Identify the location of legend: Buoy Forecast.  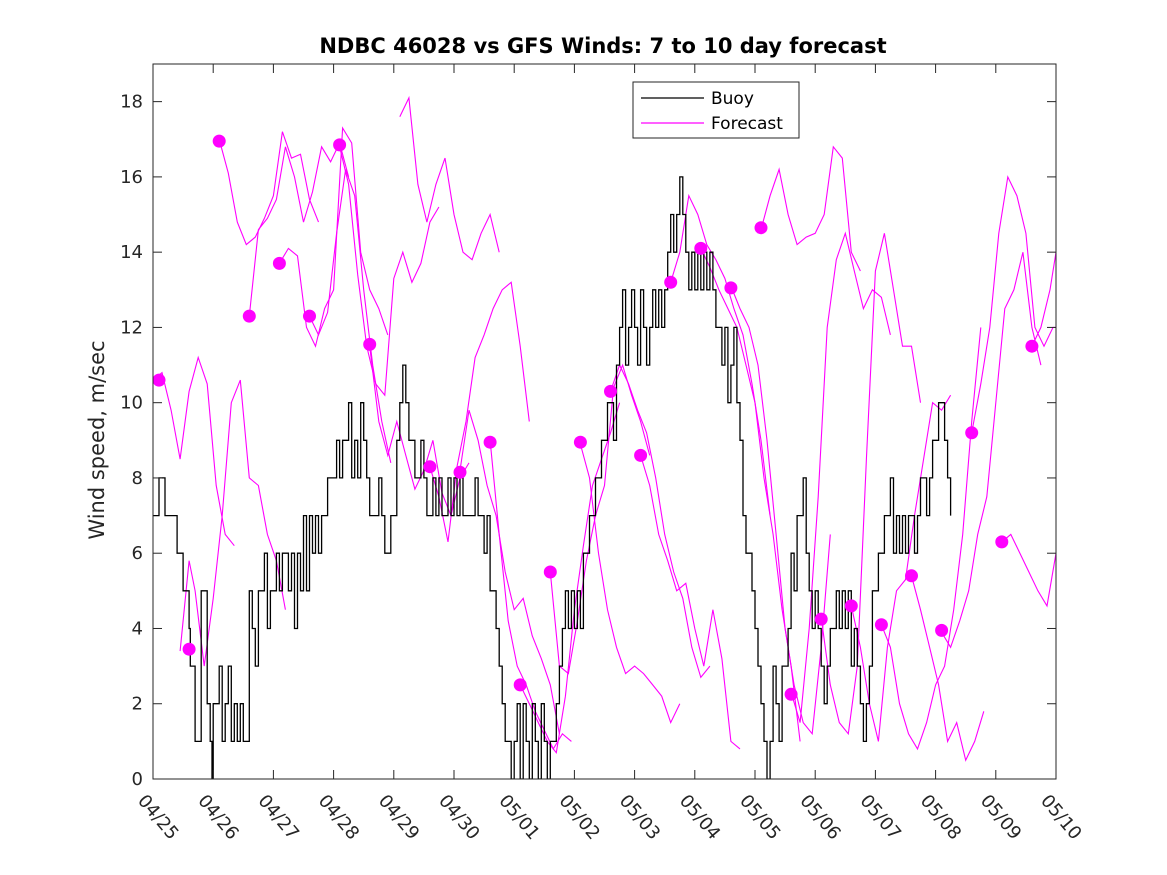
(716, 110).